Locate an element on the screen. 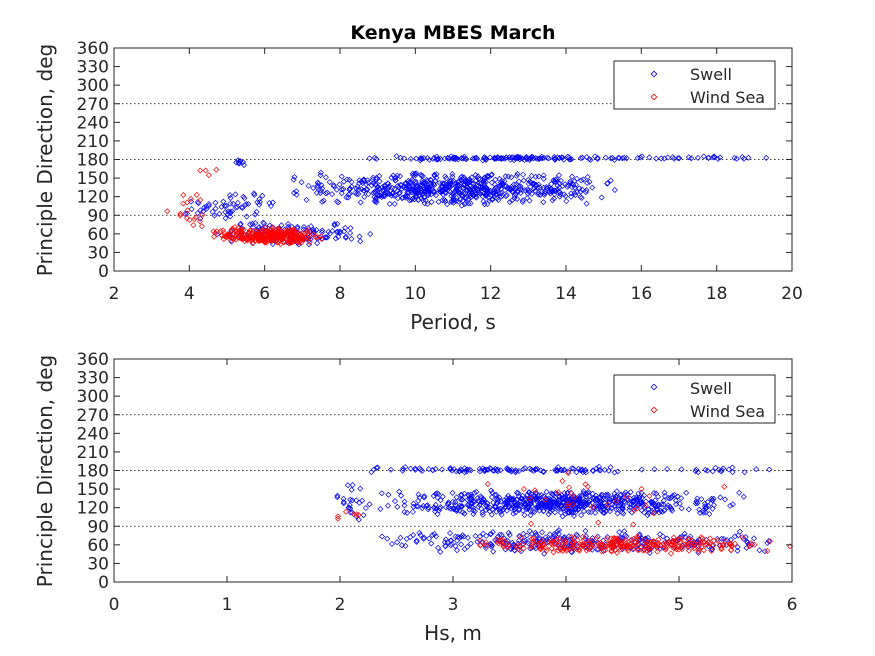  period-xtick-label: 6 is located at coordinates (264, 294).